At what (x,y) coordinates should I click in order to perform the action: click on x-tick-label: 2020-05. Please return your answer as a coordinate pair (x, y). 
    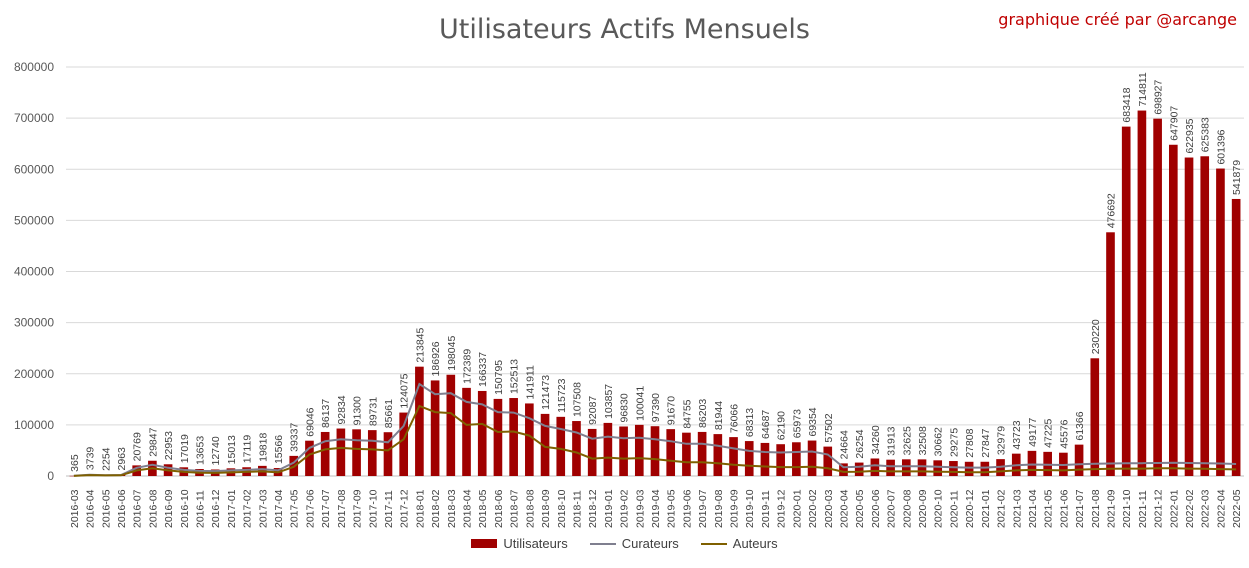
    Looking at the image, I should click on (860, 508).